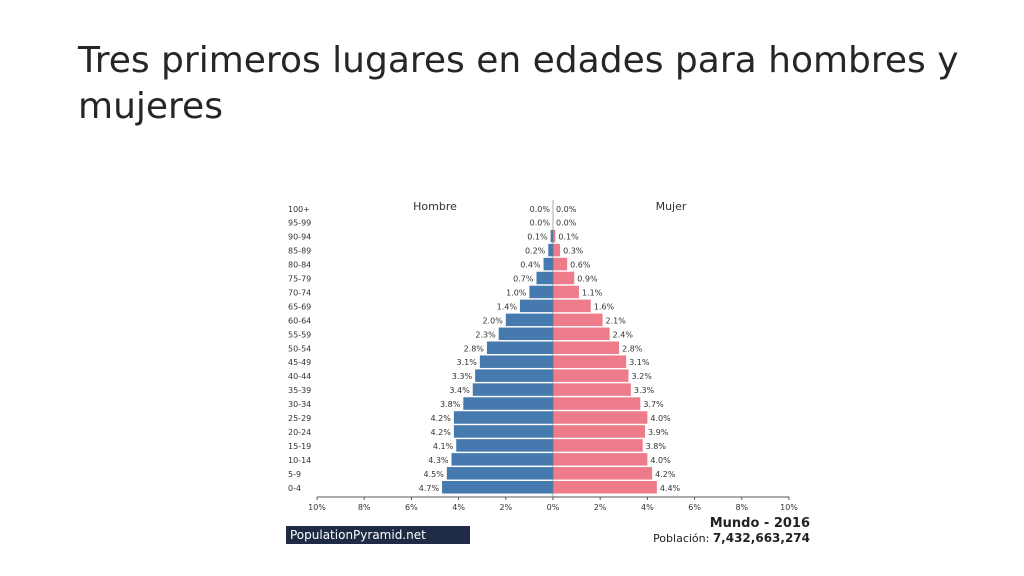 The image size is (1024, 576). I want to click on data-label-mujer: 1.6%, so click(604, 306).